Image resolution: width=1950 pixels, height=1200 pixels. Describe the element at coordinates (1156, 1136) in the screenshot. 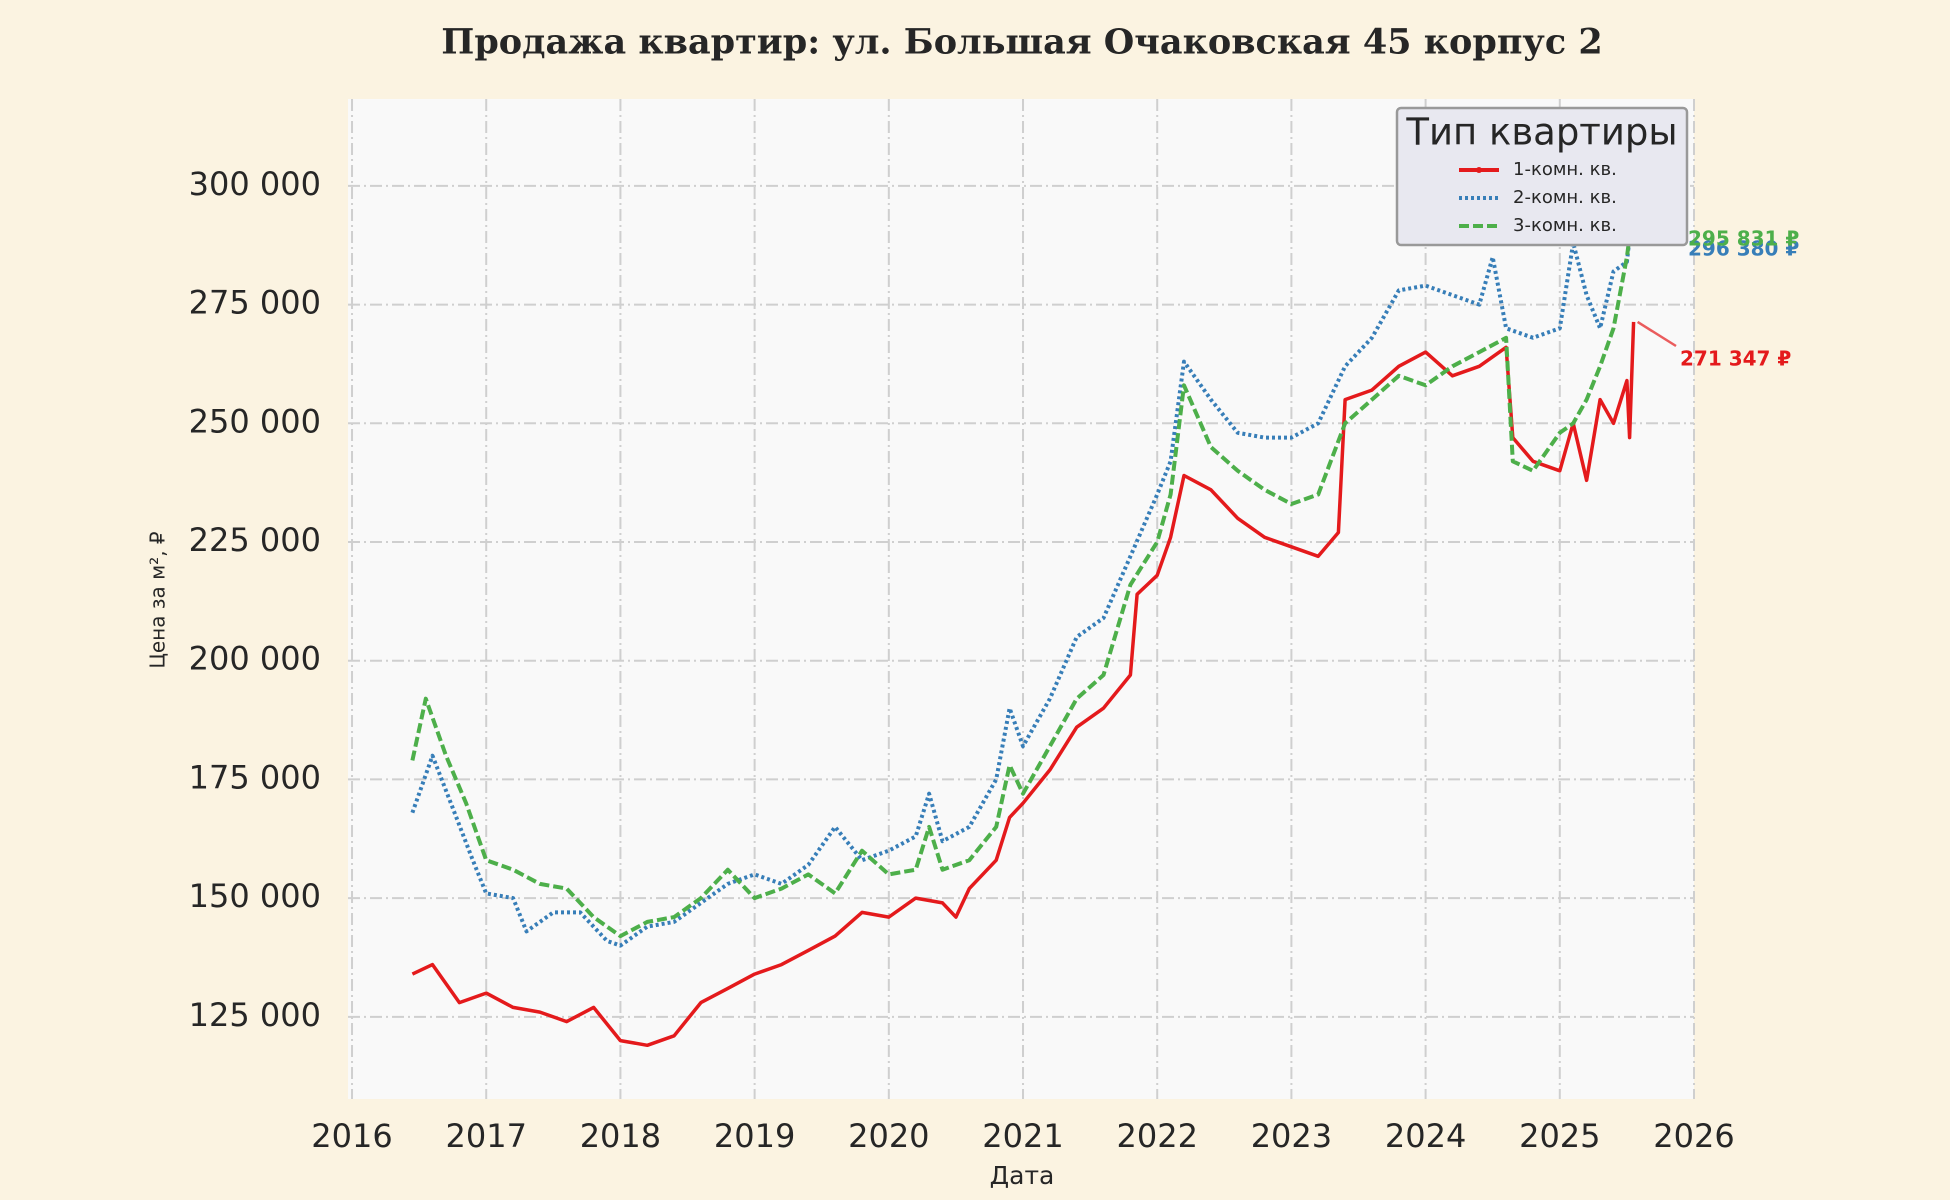

I see `x-tick-label: 2022` at that location.